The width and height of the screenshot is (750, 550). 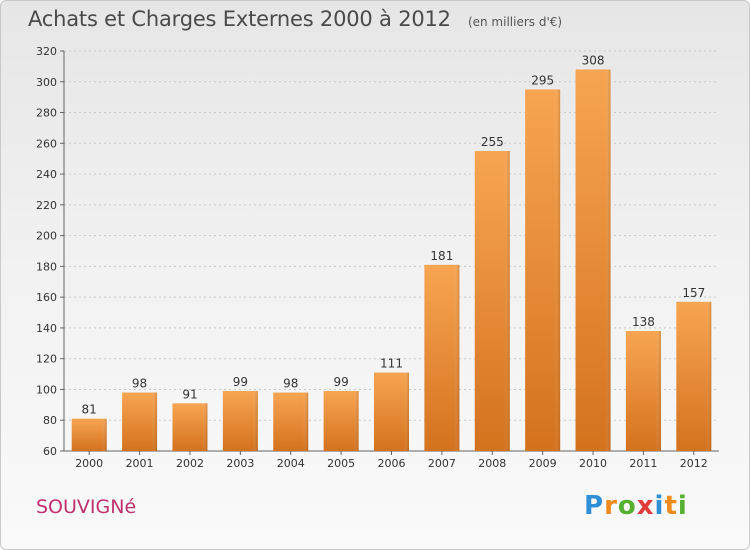 What do you see at coordinates (46, 359) in the screenshot?
I see `y-tick-label: 120` at bounding box center [46, 359].